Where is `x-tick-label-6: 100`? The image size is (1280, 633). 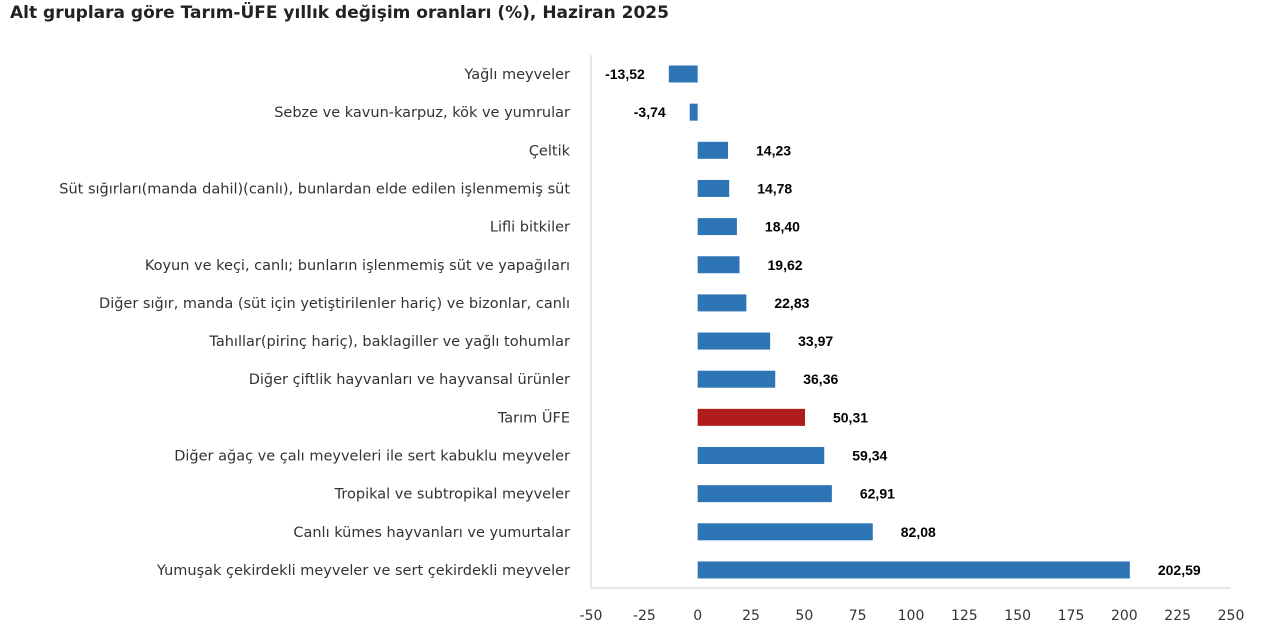 x-tick-label-6: 100 is located at coordinates (911, 616).